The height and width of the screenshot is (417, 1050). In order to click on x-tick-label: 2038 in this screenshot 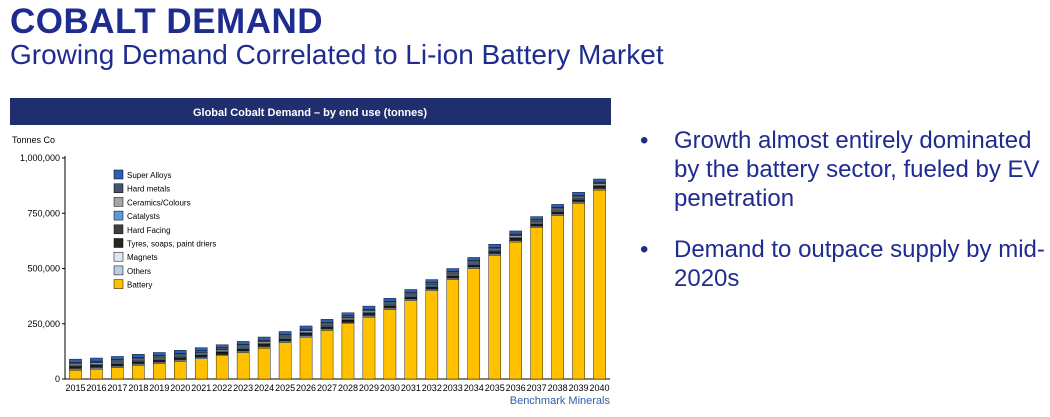, I will do `click(558, 388)`.